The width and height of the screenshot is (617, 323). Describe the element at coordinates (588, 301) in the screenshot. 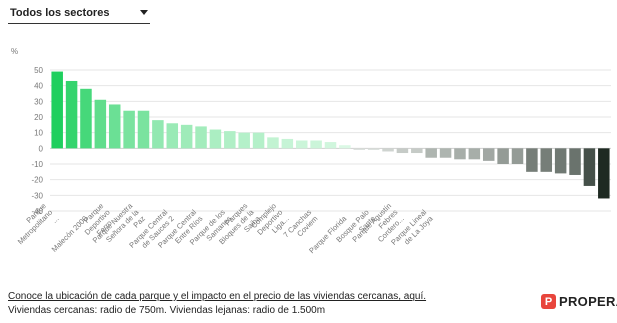

I see `brand-name: PROPERATI` at that location.